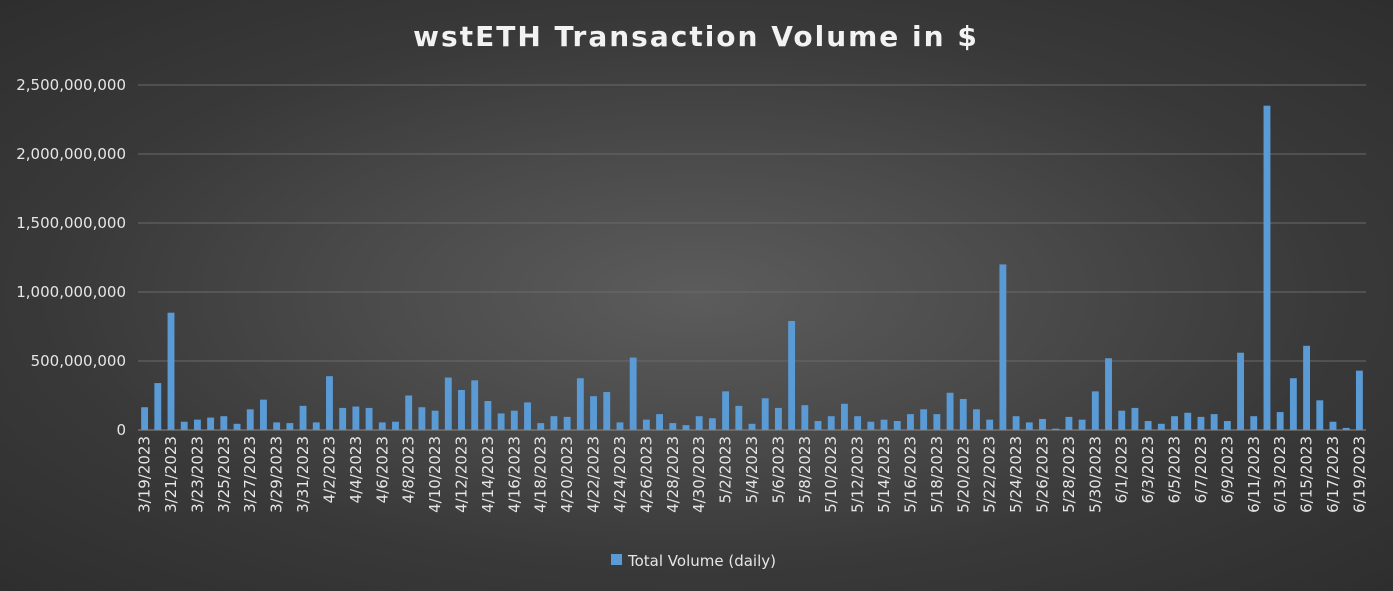  Describe the element at coordinates (567, 474) in the screenshot. I see `x-tick-label: 4/20/2023` at that location.